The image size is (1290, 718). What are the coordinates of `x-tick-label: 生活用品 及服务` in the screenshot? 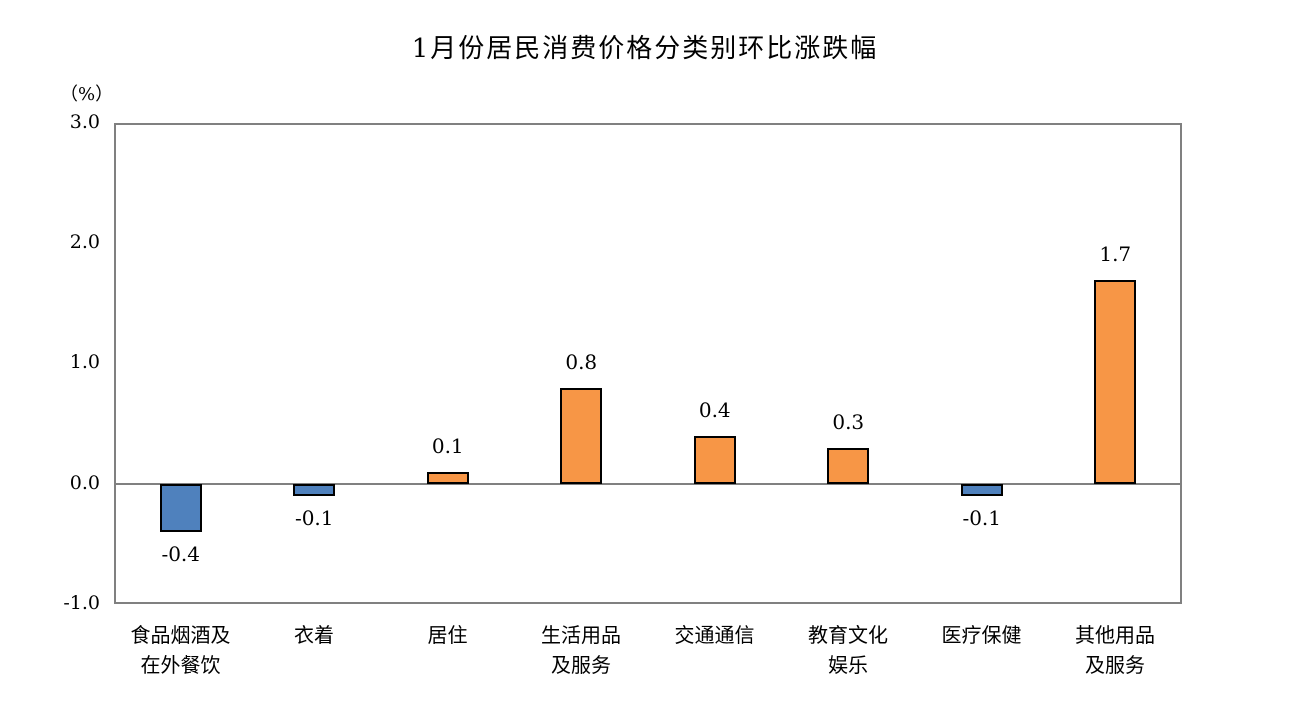 It's located at (581, 650).